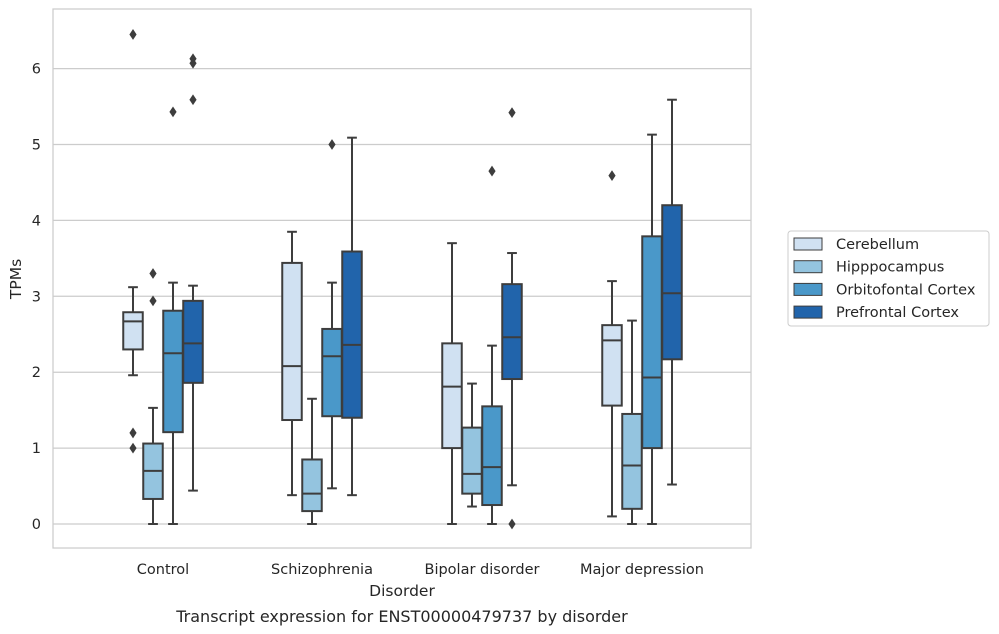 The height and width of the screenshot is (634, 999). Describe the element at coordinates (402, 591) in the screenshot. I see `x-axis-label: Disorder` at that location.